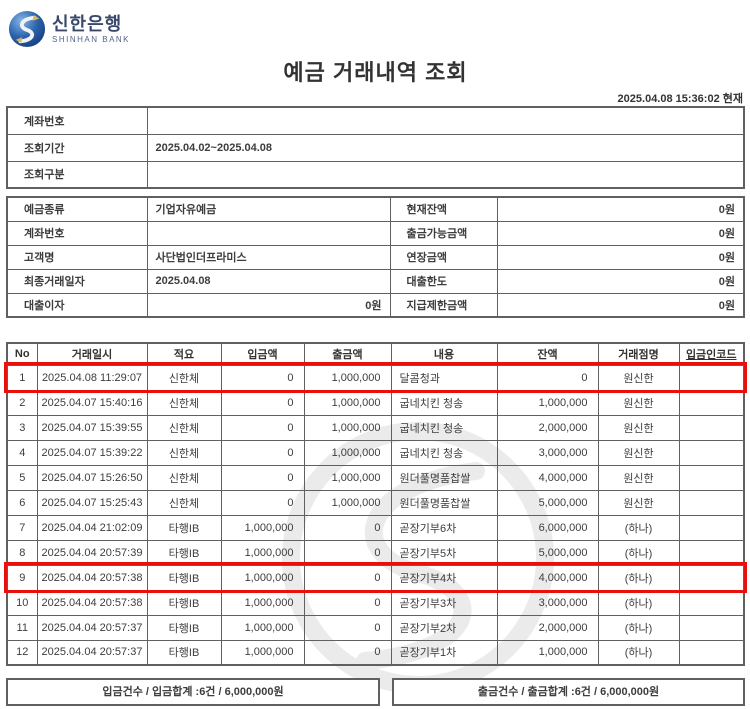  What do you see at coordinates (77, 233) in the screenshot?
I see `field-label: 계좌번호` at bounding box center [77, 233].